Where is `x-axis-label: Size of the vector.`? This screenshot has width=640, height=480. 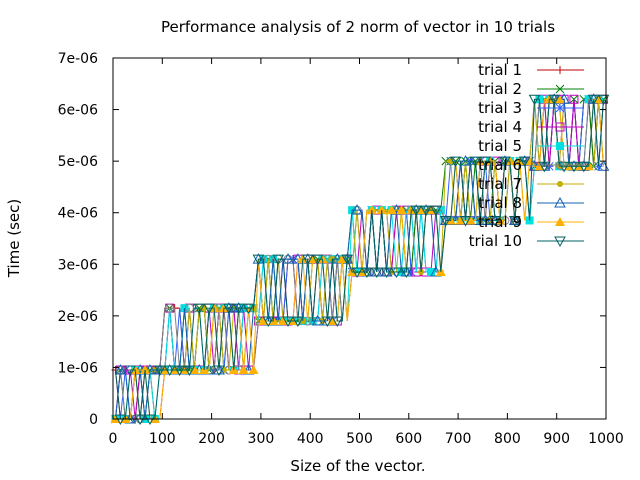 x-axis-label: Size of the vector. is located at coordinates (357, 466).